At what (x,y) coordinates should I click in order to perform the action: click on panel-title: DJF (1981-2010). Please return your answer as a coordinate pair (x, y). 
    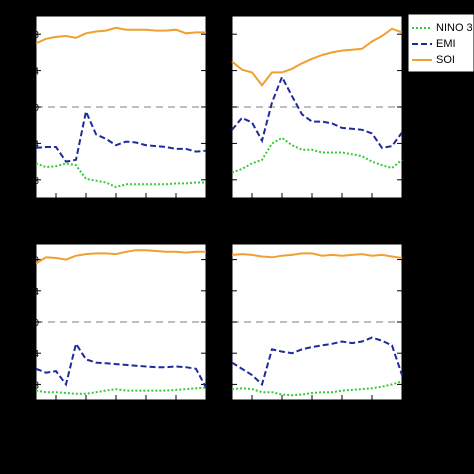
    Looking at the image, I should click on (120, 9).